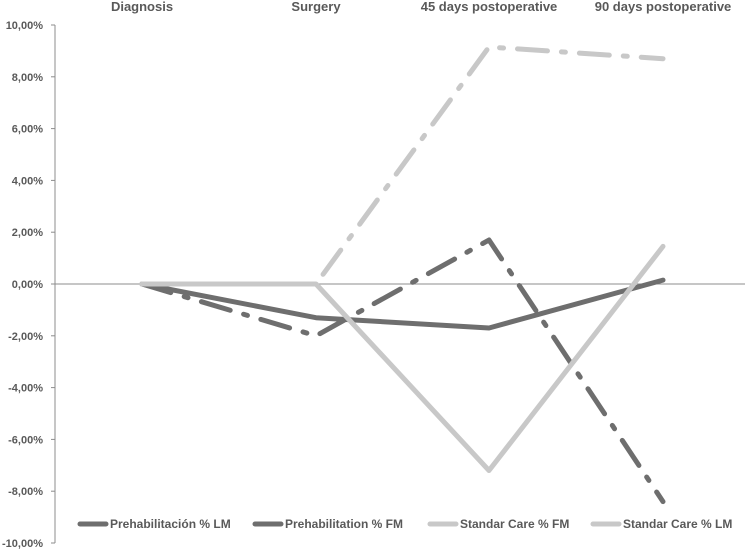 This screenshot has width=752, height=550. What do you see at coordinates (27, 130) in the screenshot?
I see `y-tick-label: 6,00%` at bounding box center [27, 130].